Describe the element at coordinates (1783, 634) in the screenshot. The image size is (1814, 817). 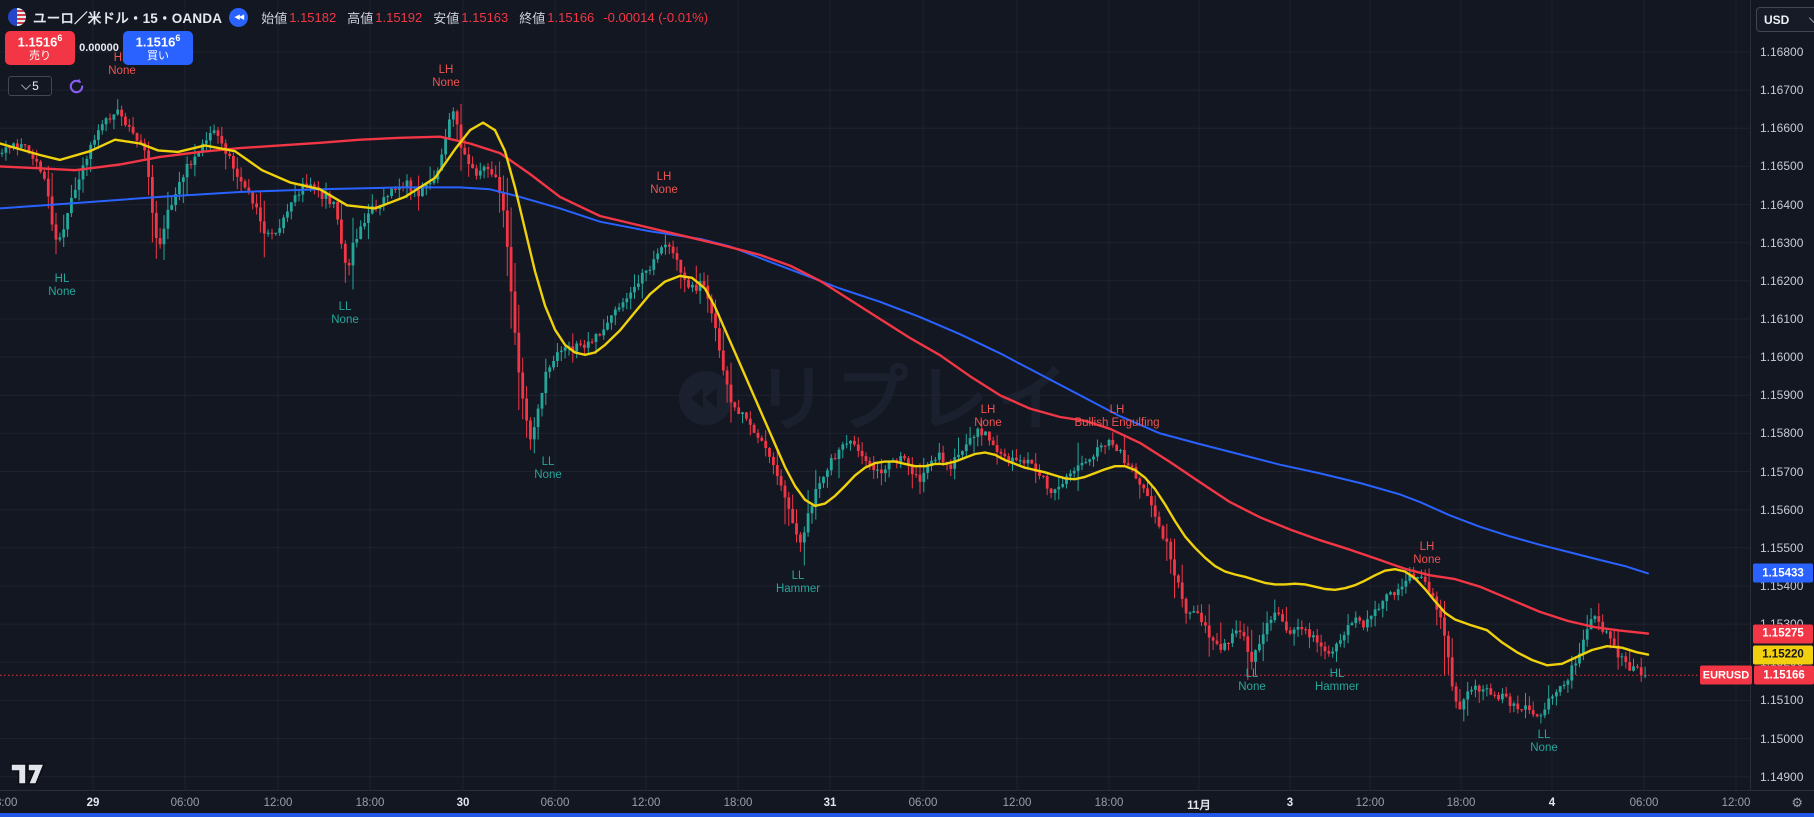
I see `ma-price-label: 1.15275` at that location.